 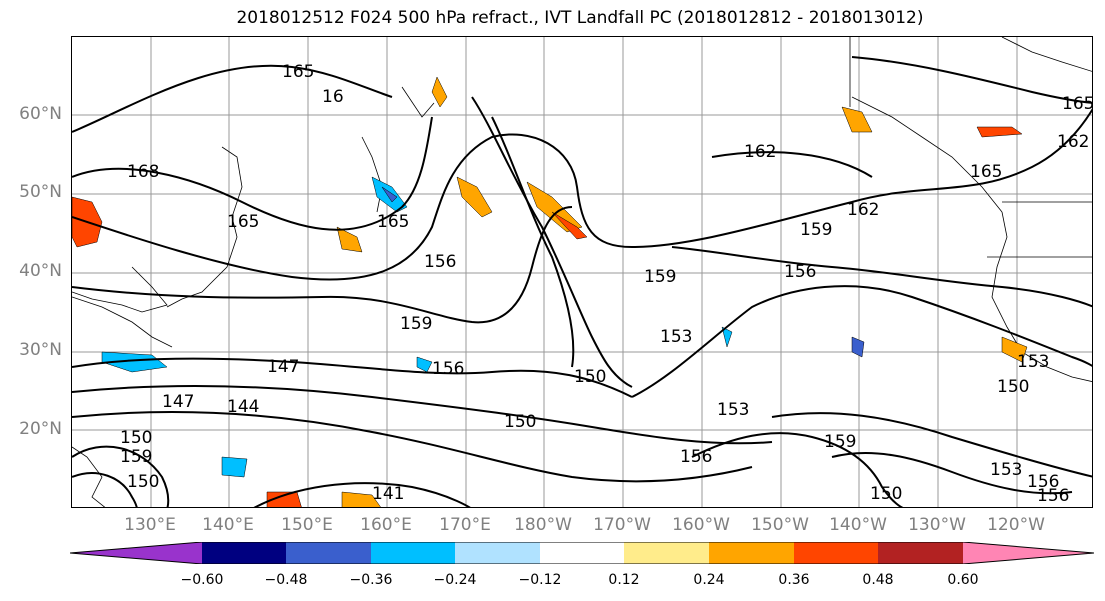 I want to click on lon-label-150e: 150°E, so click(x=307, y=525).